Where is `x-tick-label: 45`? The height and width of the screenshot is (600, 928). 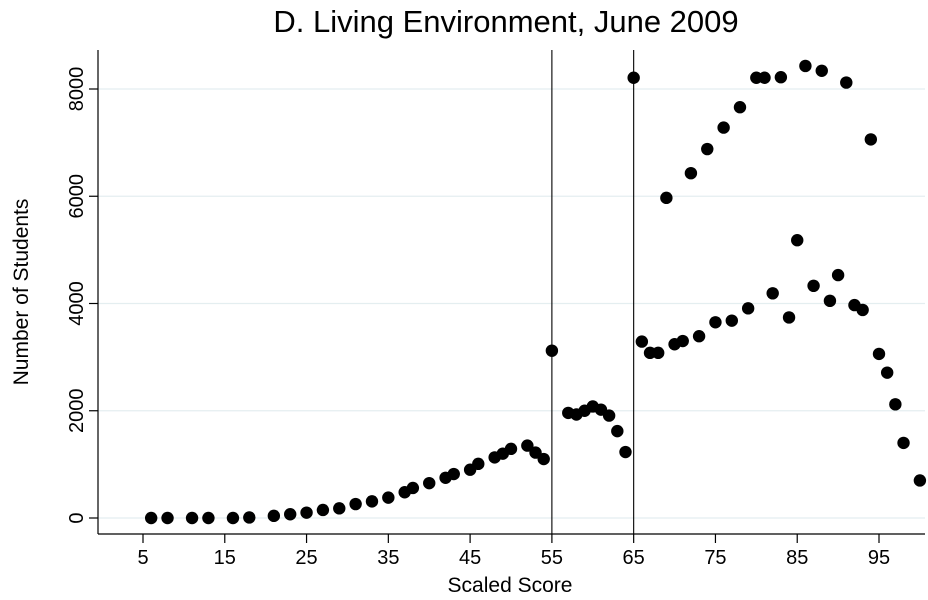 x-tick-label: 45 is located at coordinates (470, 558).